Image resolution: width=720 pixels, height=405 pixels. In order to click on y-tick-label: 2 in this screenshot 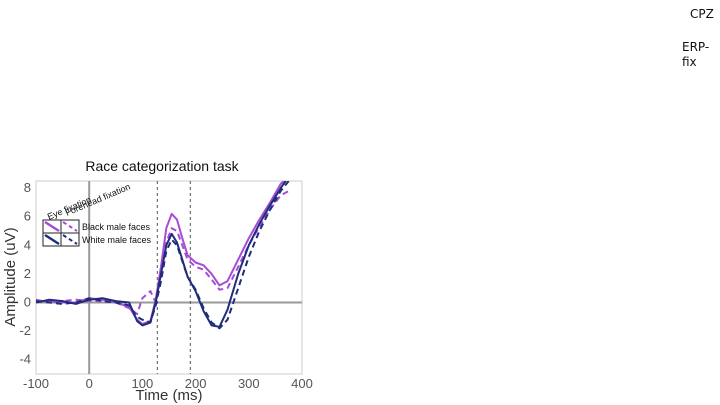, I will do `click(27, 273)`.